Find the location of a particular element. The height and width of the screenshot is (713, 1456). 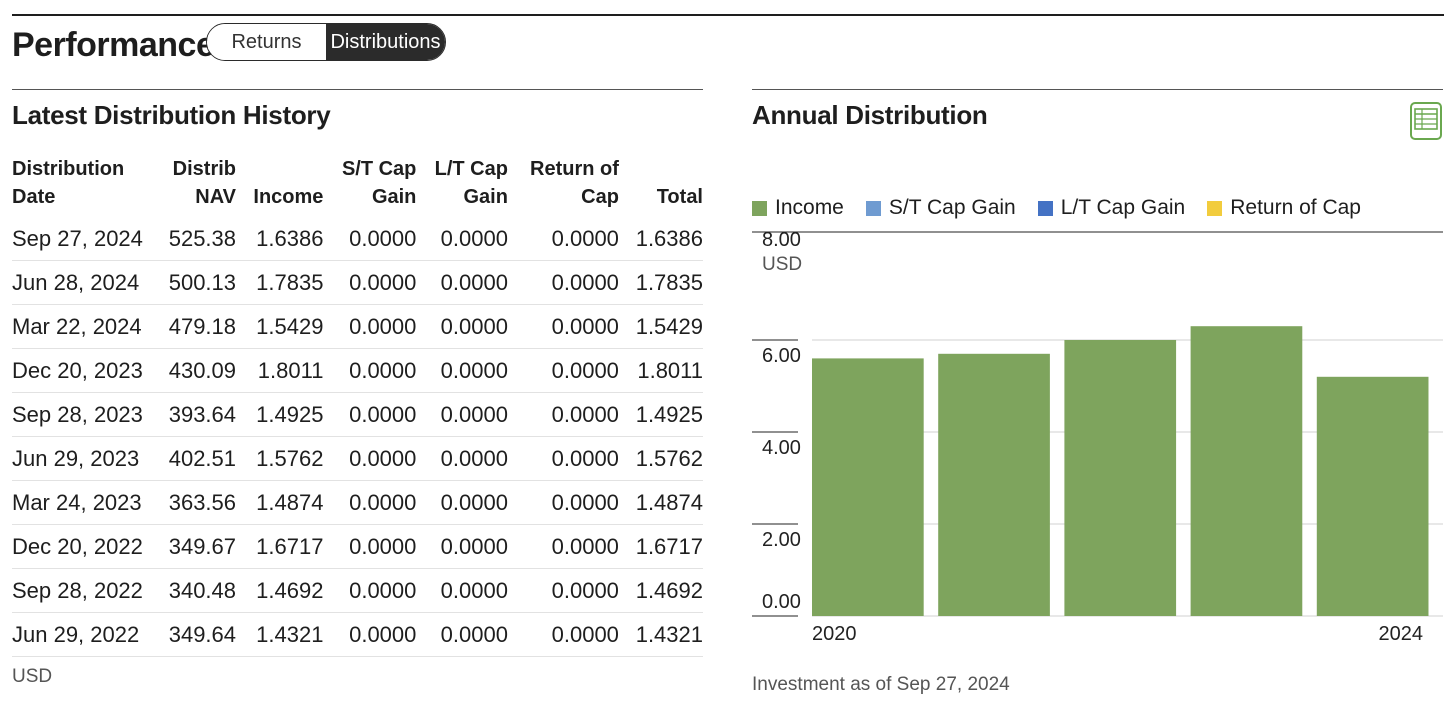

cell-date: Mar 24, 2023 is located at coordinates (82, 502).